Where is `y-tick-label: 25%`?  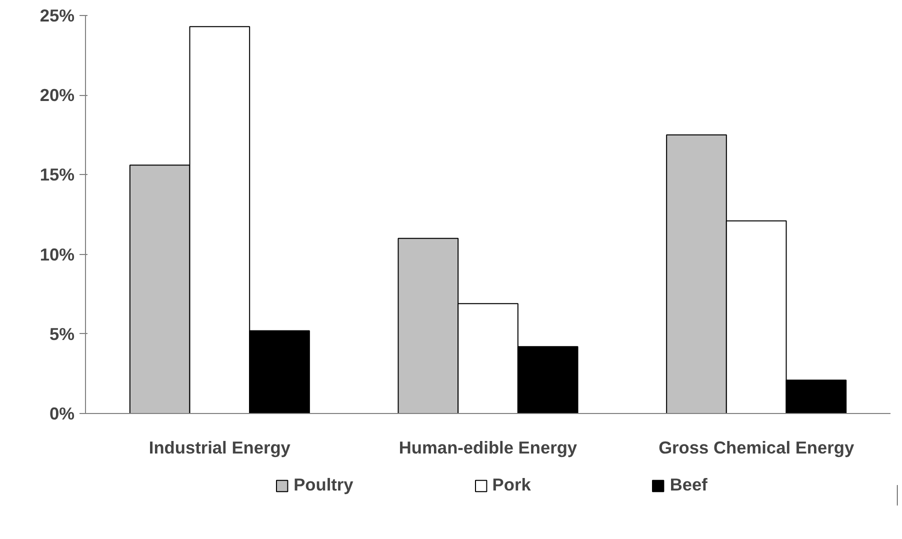 y-tick-label: 25% is located at coordinates (57, 16).